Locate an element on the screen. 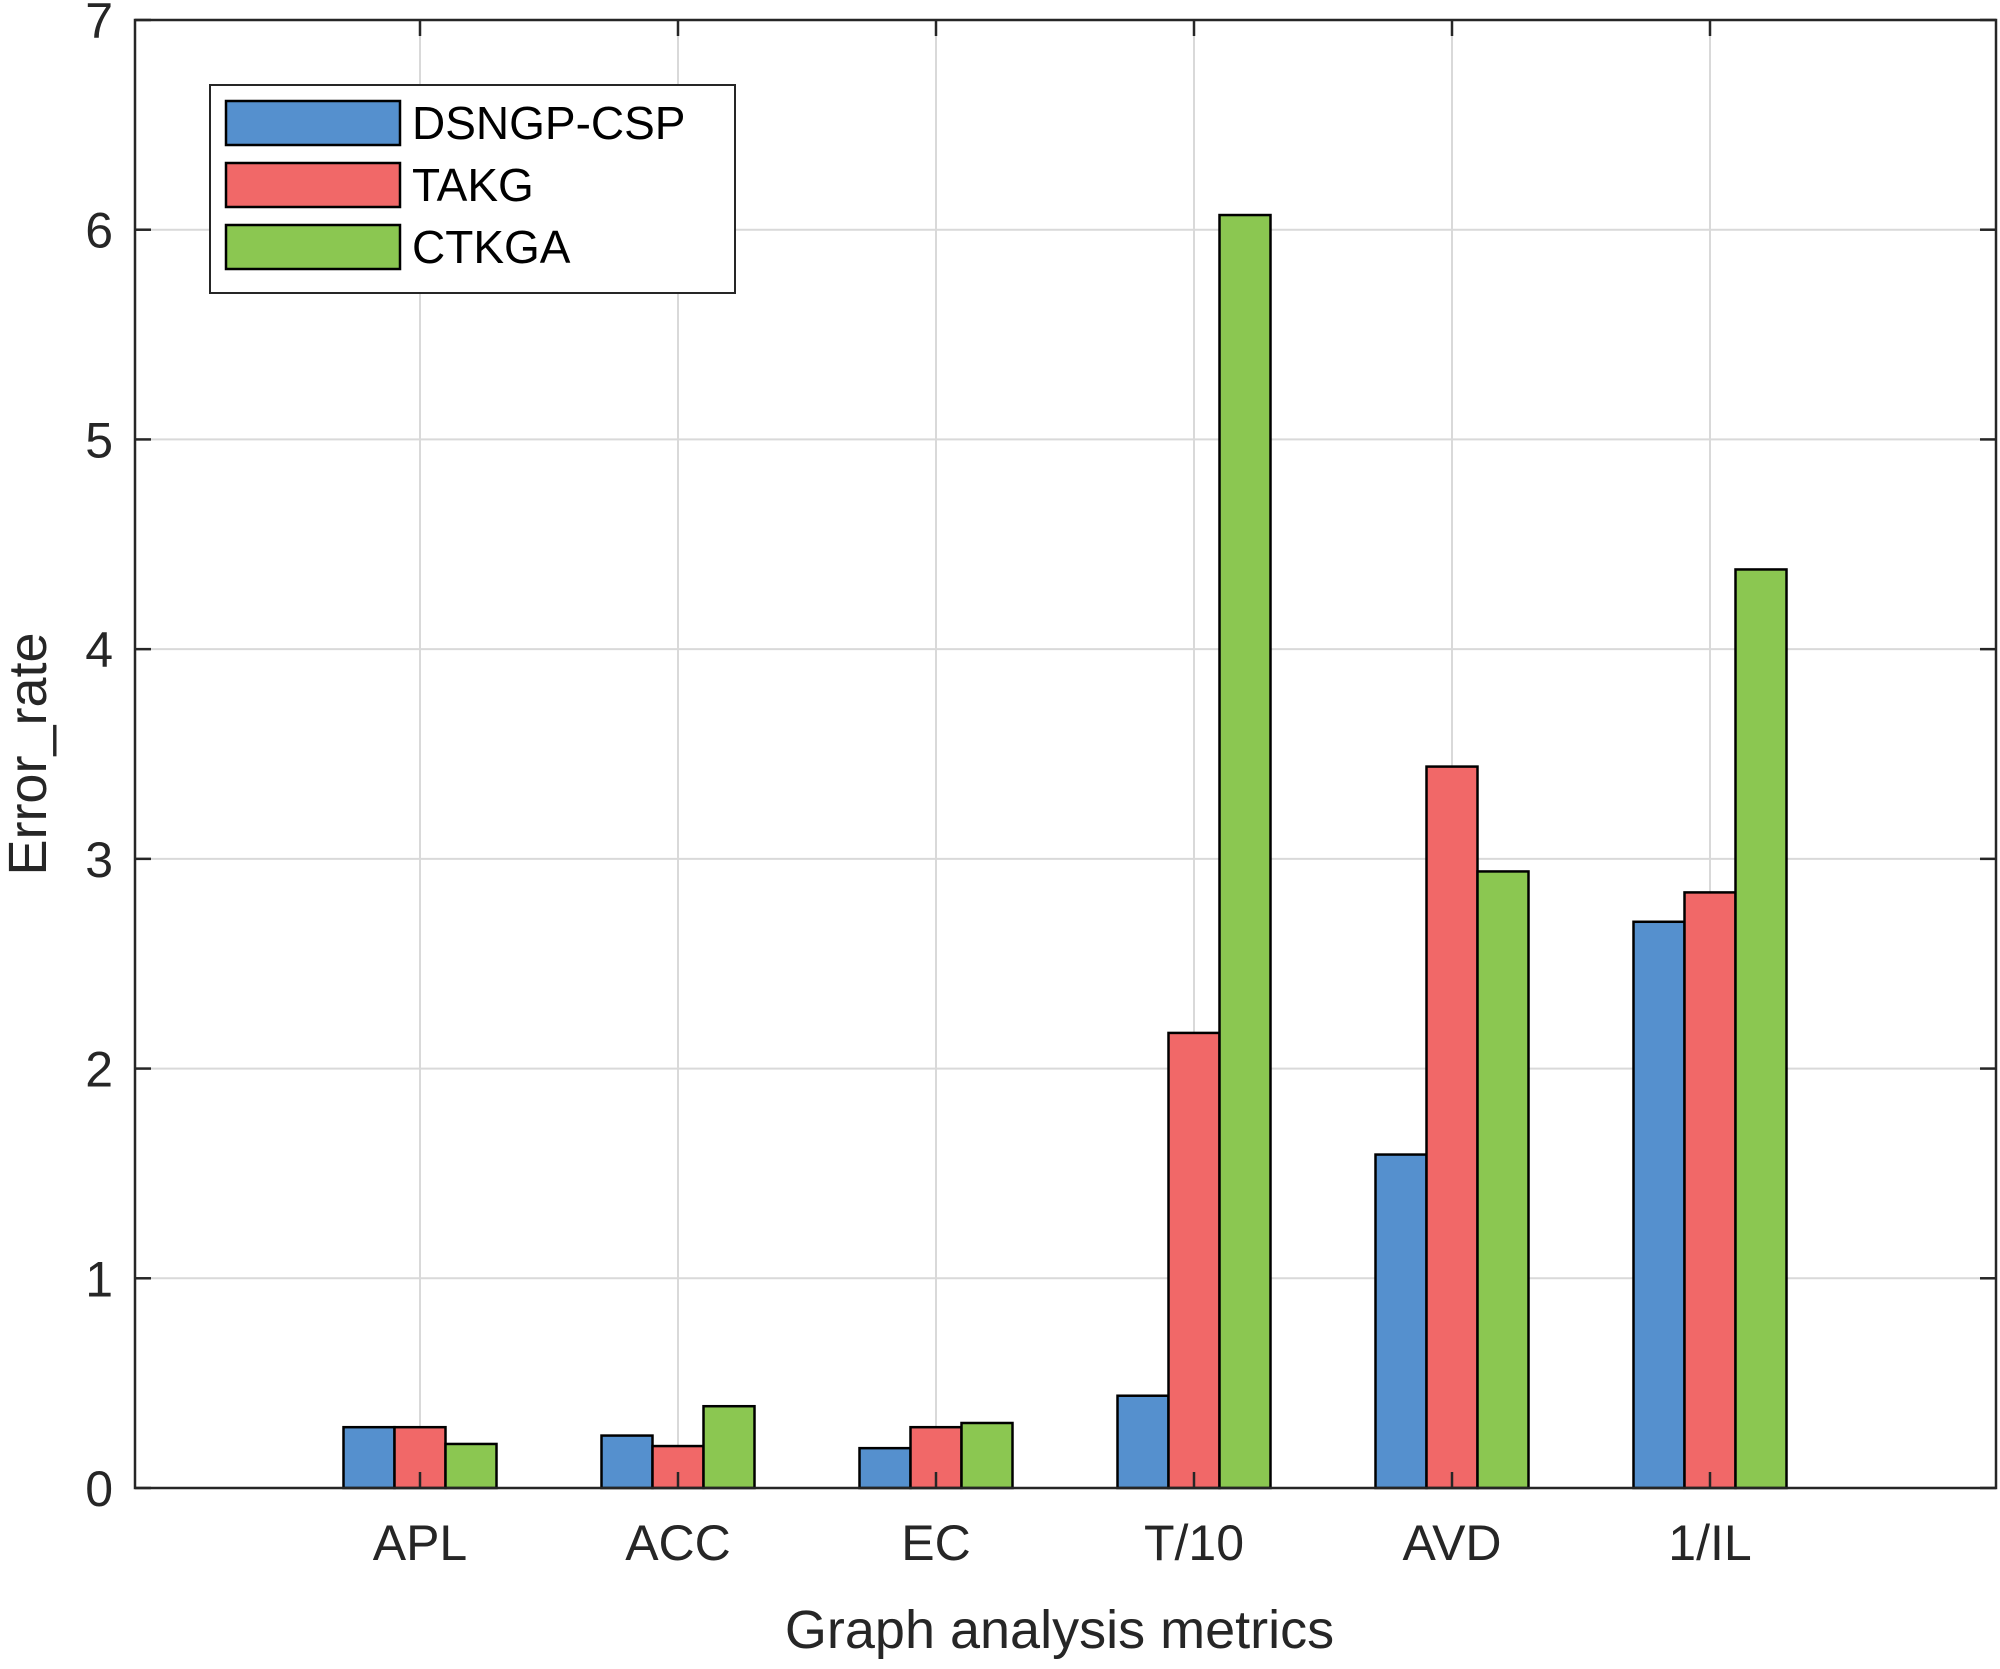 This screenshot has height=1669, width=2000. bar-dsngp-csp-avd is located at coordinates (1401, 1321).